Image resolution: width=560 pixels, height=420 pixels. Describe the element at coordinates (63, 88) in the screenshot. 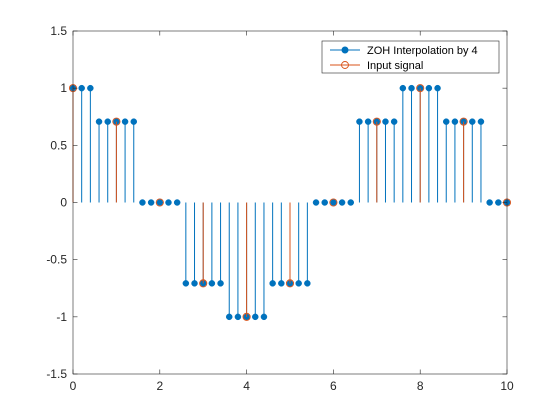

I see `y-tick-label: 1` at that location.